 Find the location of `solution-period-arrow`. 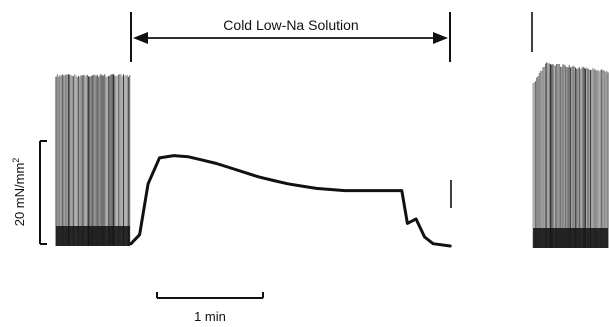

solution-period-arrow is located at coordinates (290, 38).